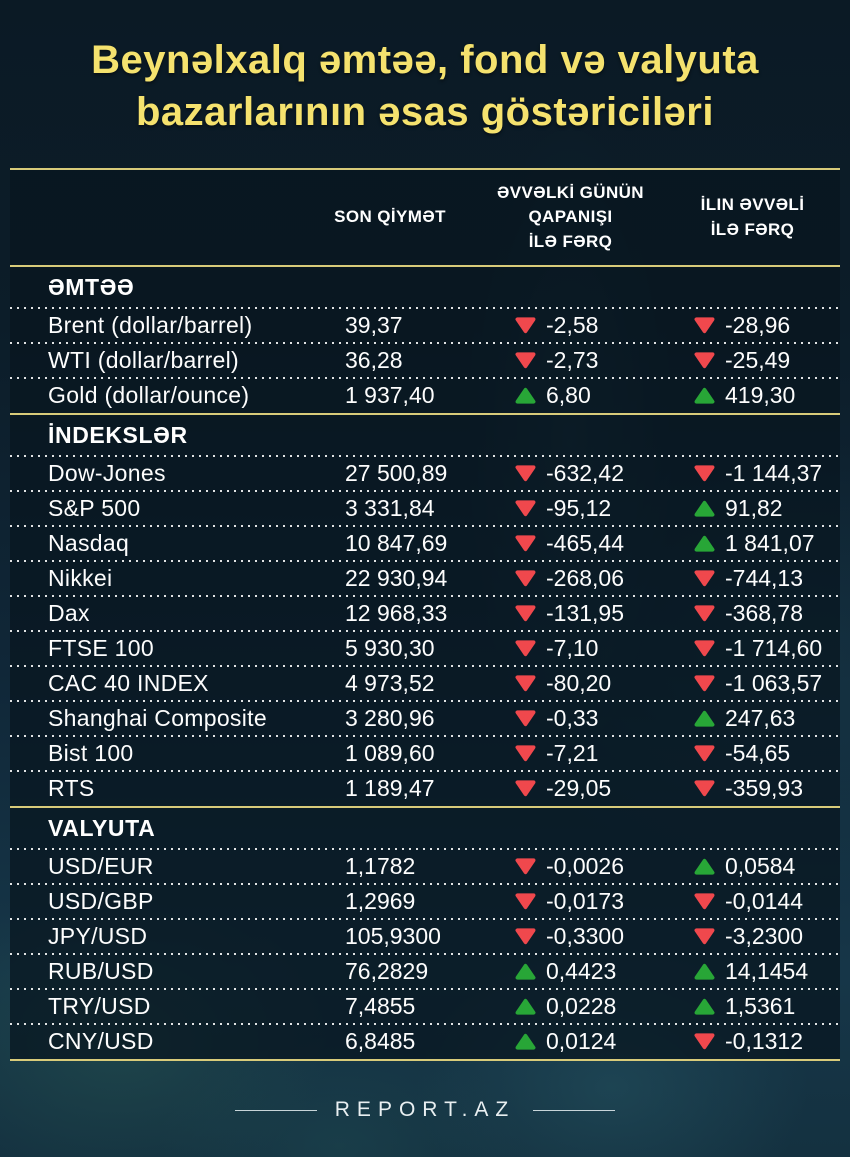 The width and height of the screenshot is (850, 1157). I want to click on footer-rule-left, so click(275, 1110).